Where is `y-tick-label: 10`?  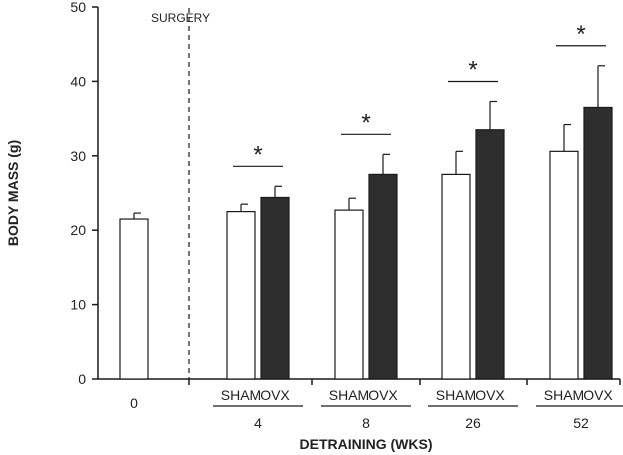
y-tick-label: 10 is located at coordinates (78, 305).